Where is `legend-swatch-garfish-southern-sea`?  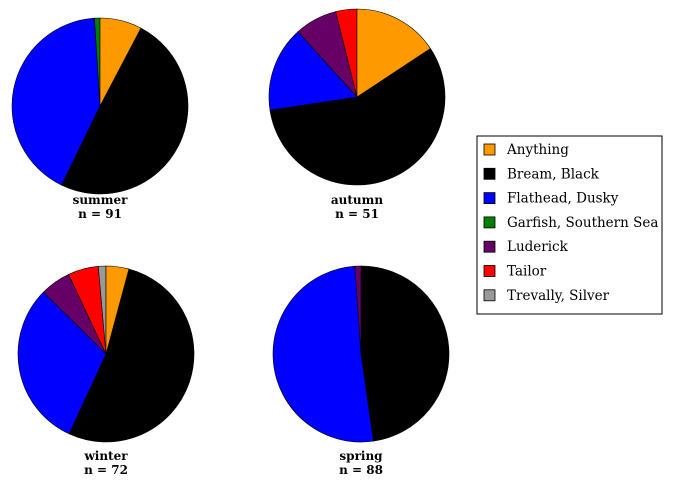
legend-swatch-garfish-southern-sea is located at coordinates (489, 222).